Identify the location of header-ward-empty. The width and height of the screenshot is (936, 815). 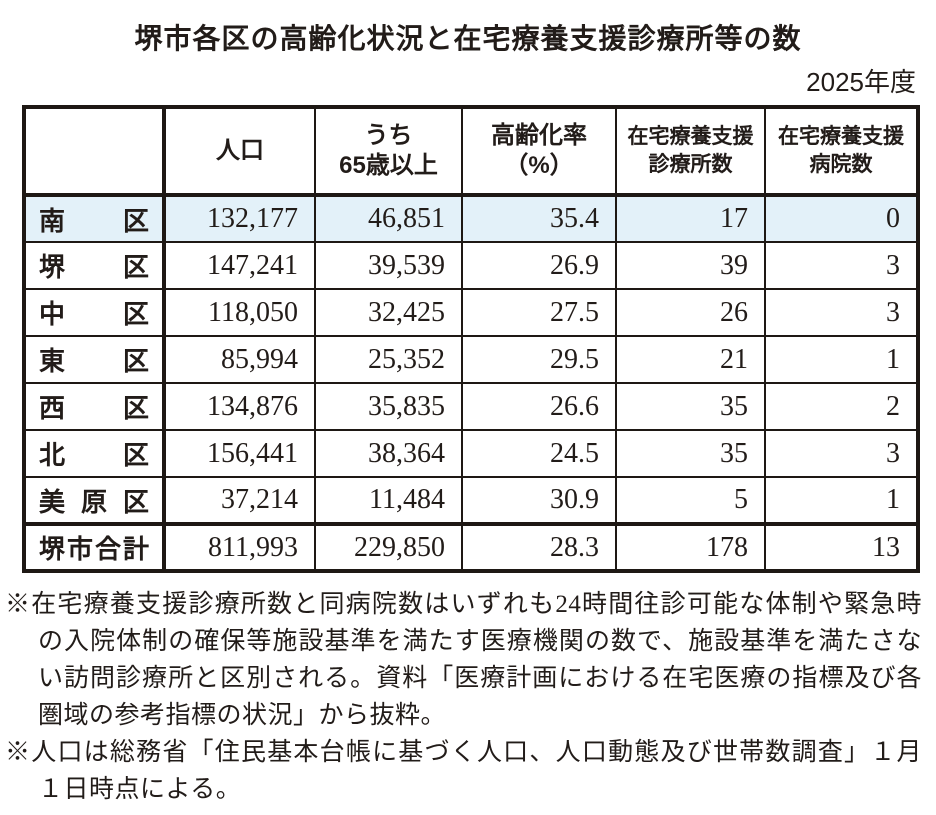
(94, 151).